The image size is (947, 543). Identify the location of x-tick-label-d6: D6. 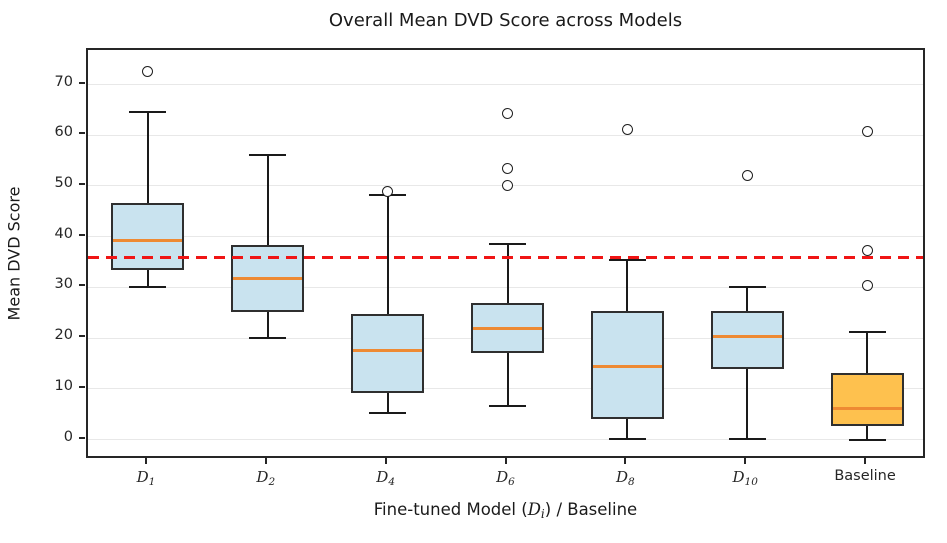
(506, 478).